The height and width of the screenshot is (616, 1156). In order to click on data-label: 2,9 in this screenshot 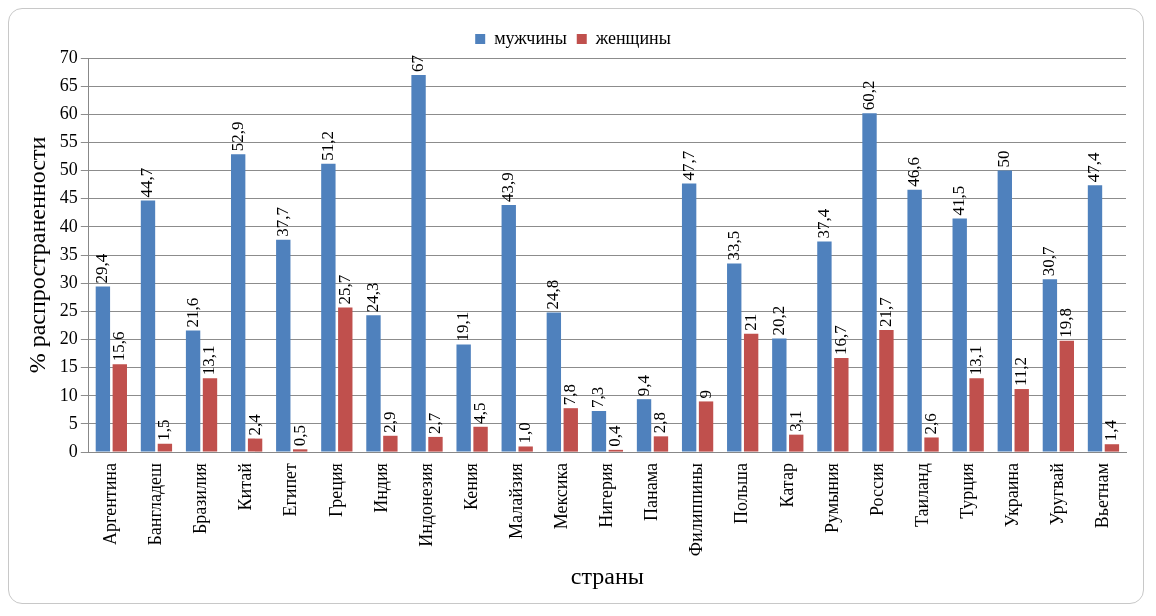, I will do `click(389, 422)`.